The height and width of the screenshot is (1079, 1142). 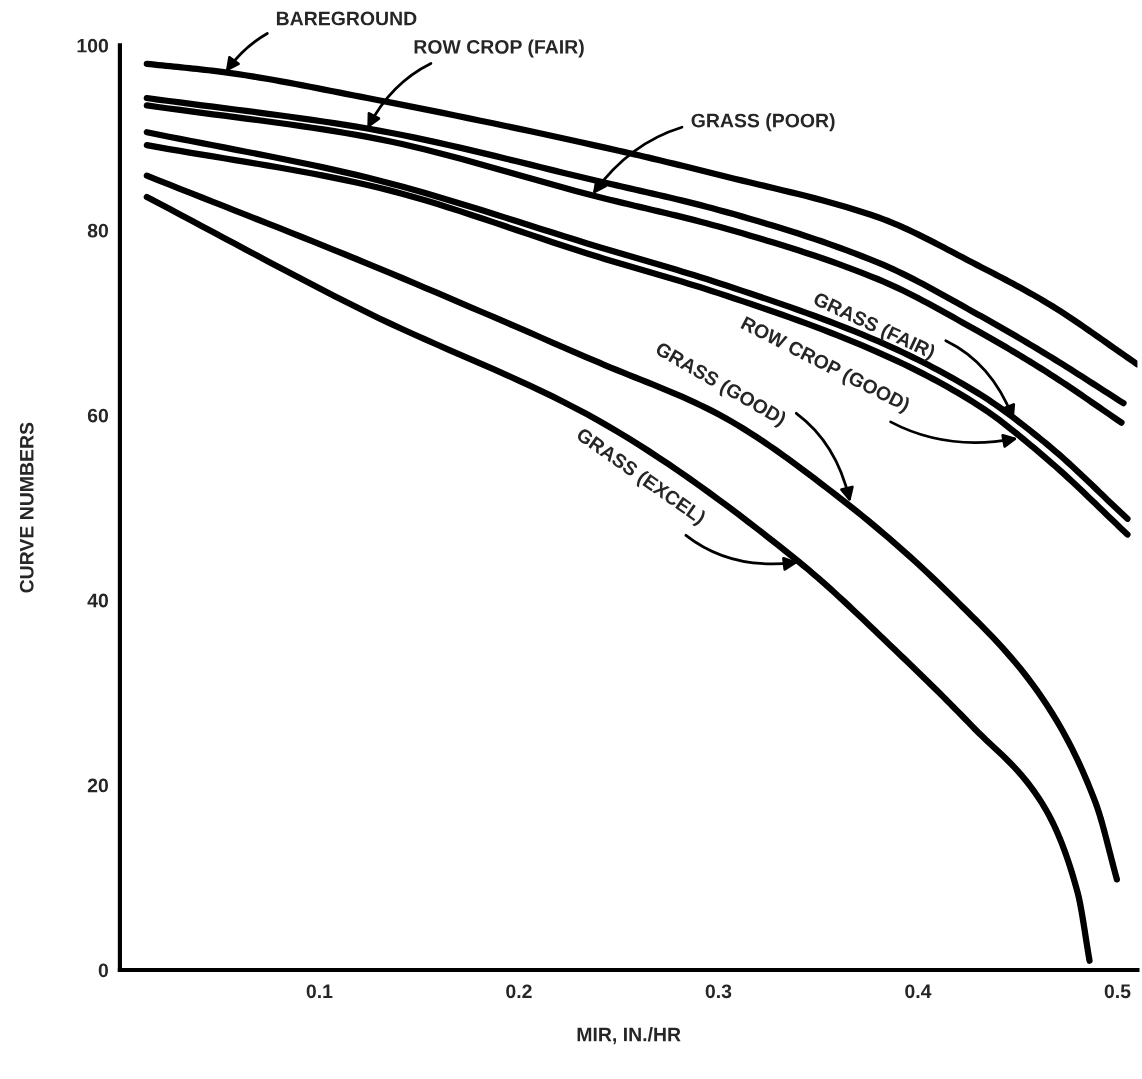 What do you see at coordinates (499, 48) in the screenshot?
I see `annotation: ROW CROP (FAIR)` at bounding box center [499, 48].